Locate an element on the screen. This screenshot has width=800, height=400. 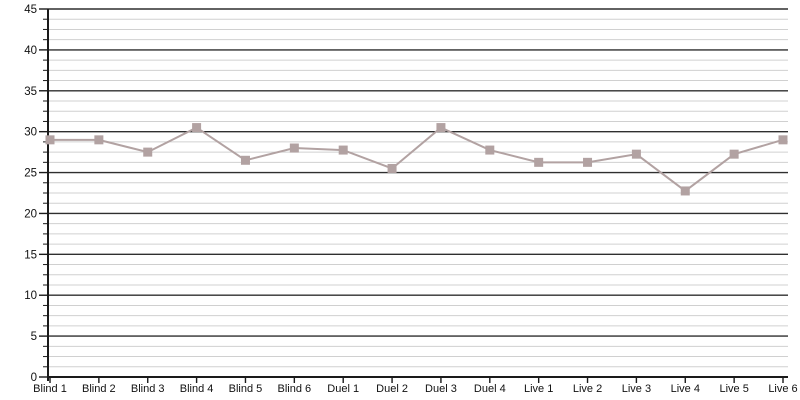
x-axis-tick-label: Live 1 is located at coordinates (538, 389).